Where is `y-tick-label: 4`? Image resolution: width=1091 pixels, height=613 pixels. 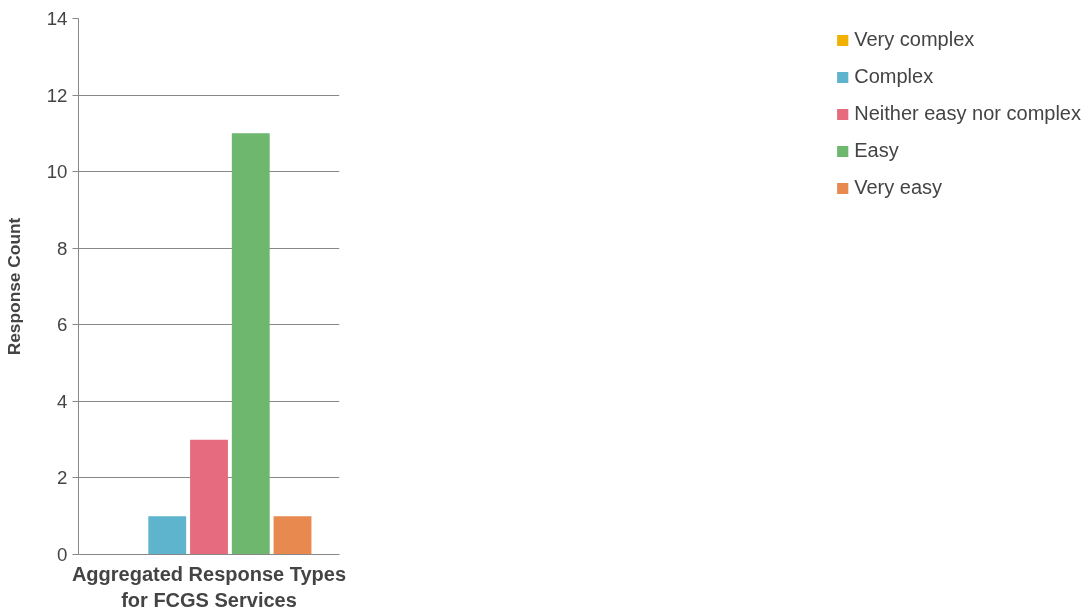
y-tick-label: 4 is located at coordinates (62, 401).